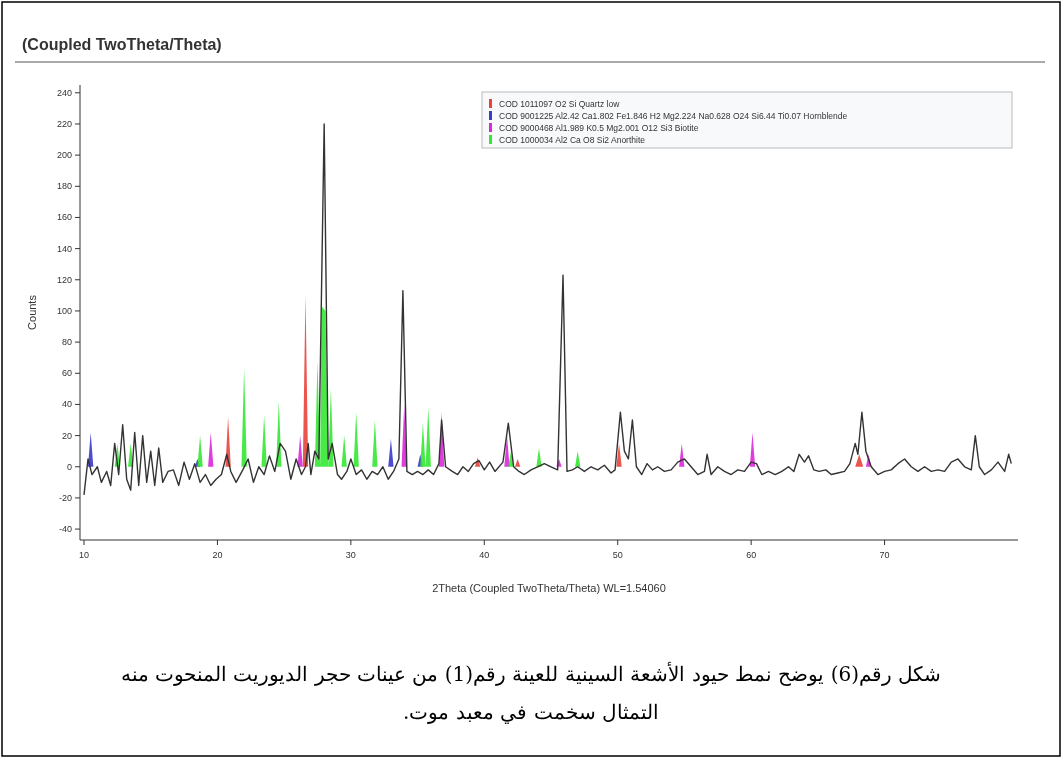 The height and width of the screenshot is (758, 1062). What do you see at coordinates (549, 588) in the screenshot?
I see `x-axis-title: 2Theta (Coupled TwoTheta/Theta) WL=1.54060` at bounding box center [549, 588].